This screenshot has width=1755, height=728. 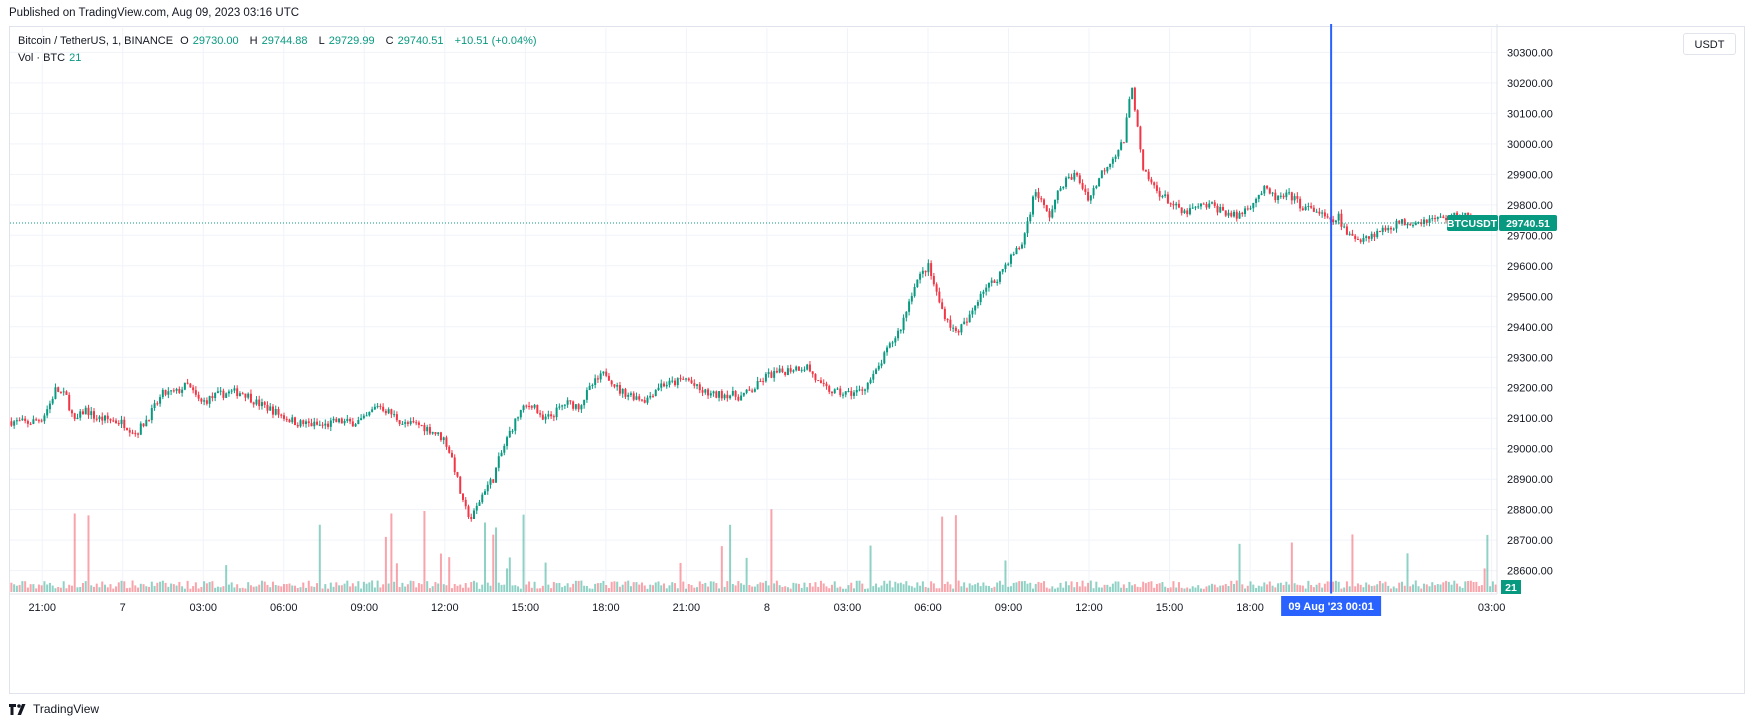 What do you see at coordinates (49, 58) in the screenshot?
I see `volume-legend: Vol · BTC 21` at bounding box center [49, 58].